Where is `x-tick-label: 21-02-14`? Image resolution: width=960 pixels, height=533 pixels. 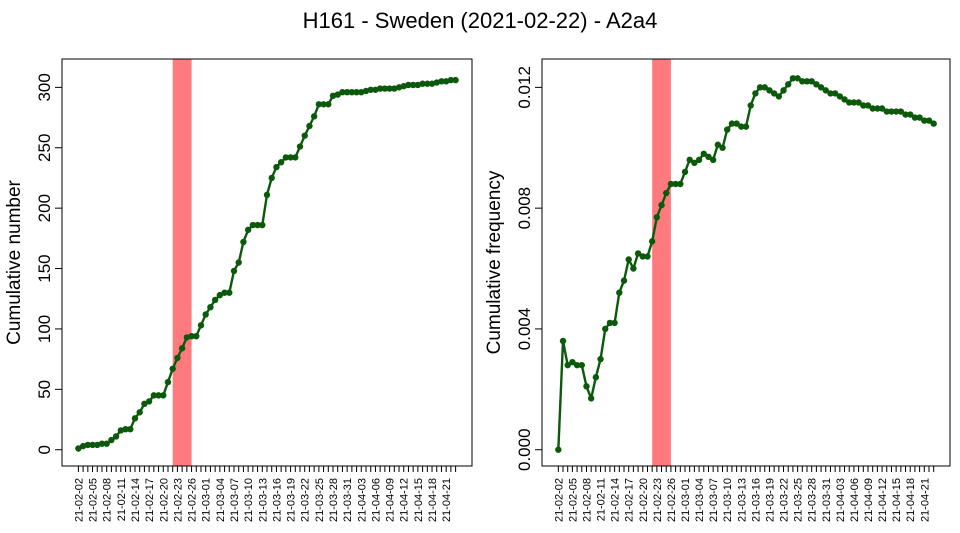 x-tick-label: 21-02-14 is located at coordinates (136, 500).